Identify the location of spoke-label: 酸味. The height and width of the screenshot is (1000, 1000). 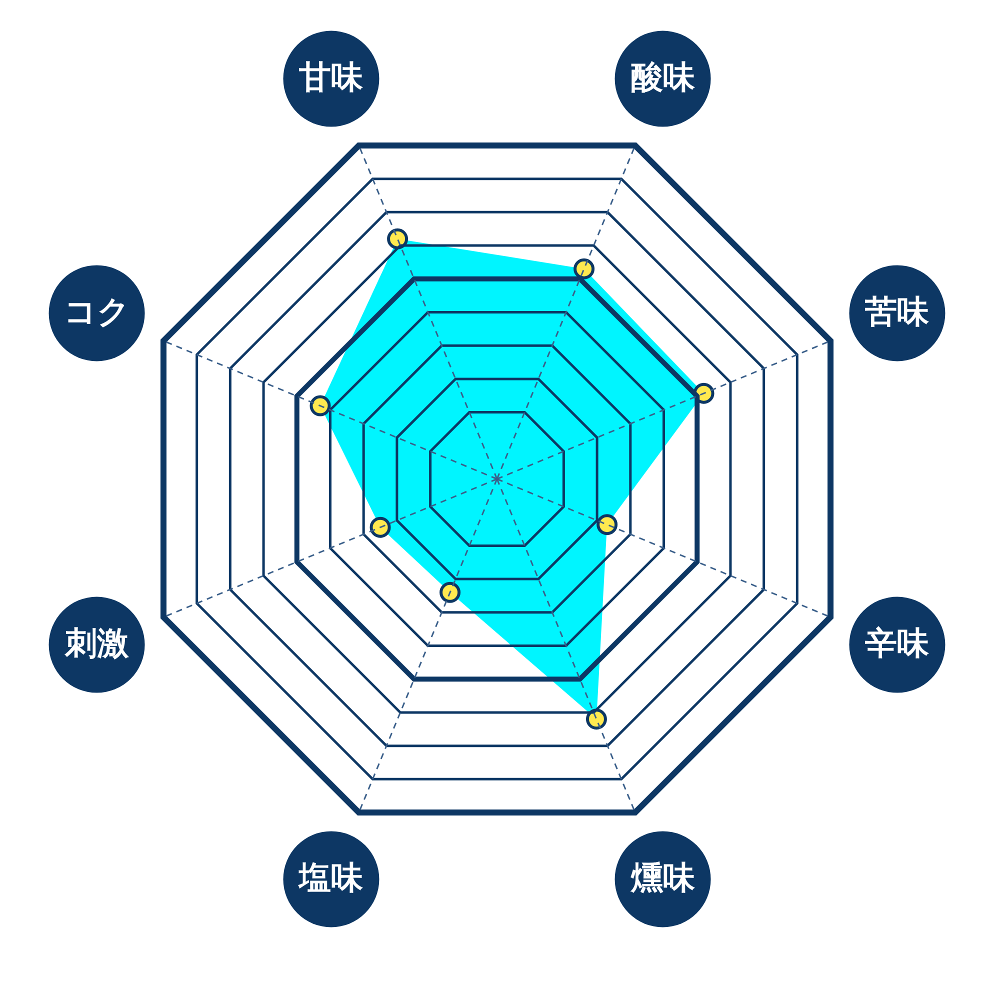
(663, 77).